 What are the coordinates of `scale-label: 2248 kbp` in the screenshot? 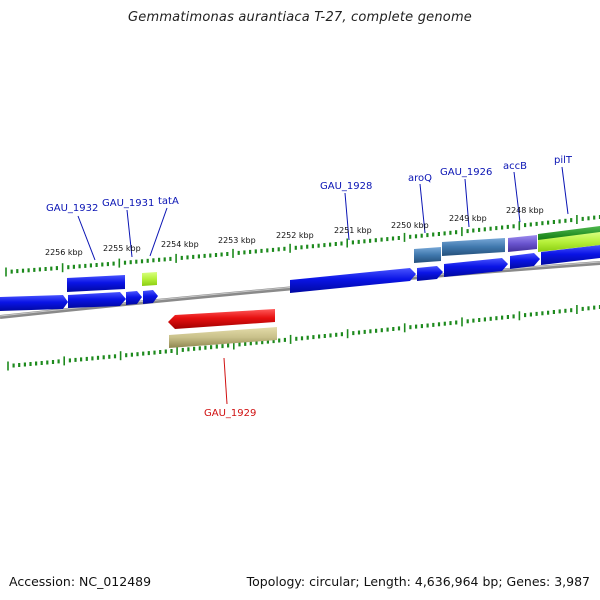 It's located at (525, 210).